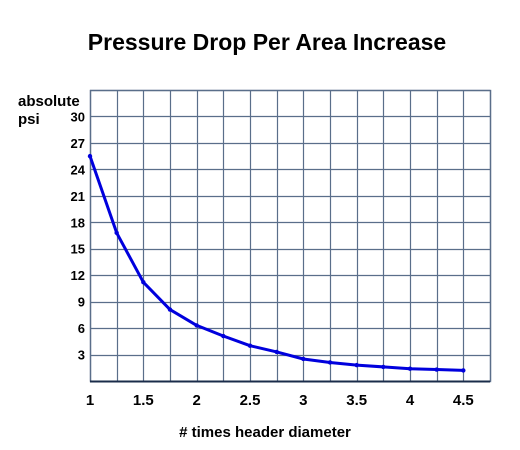 Image resolution: width=520 pixels, height=450 pixels. What do you see at coordinates (78, 196) in the screenshot?
I see `y-tick-label: 21` at bounding box center [78, 196].